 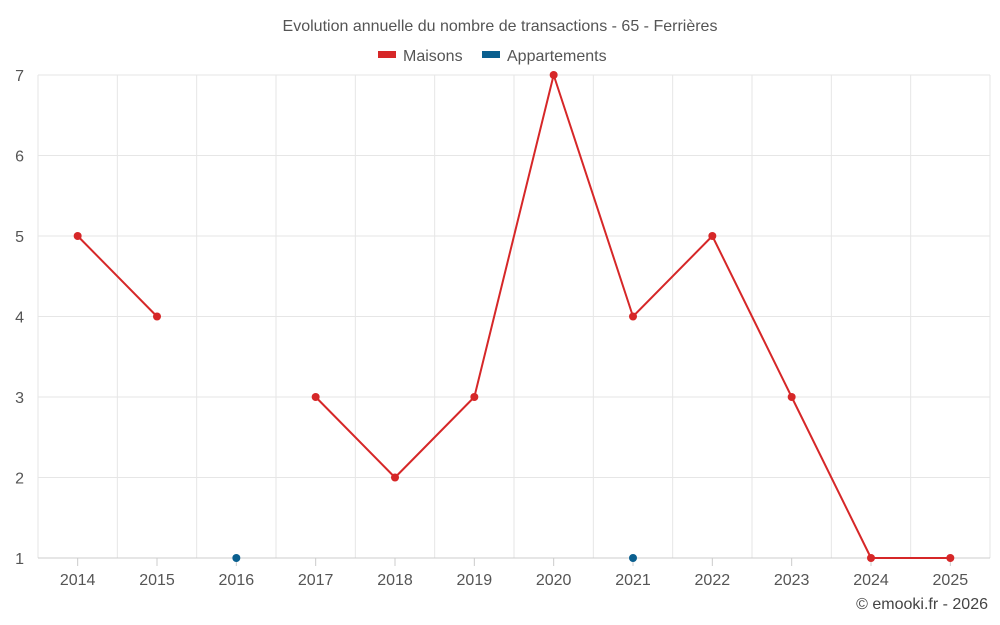 I want to click on legend-label-maisons: Maisons, so click(x=433, y=56).